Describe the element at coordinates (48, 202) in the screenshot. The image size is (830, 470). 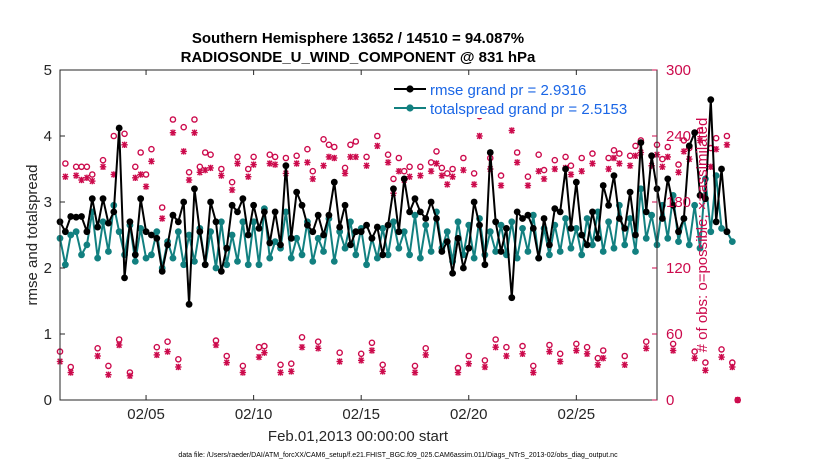
I see `y-tick-label: 3` at that location.